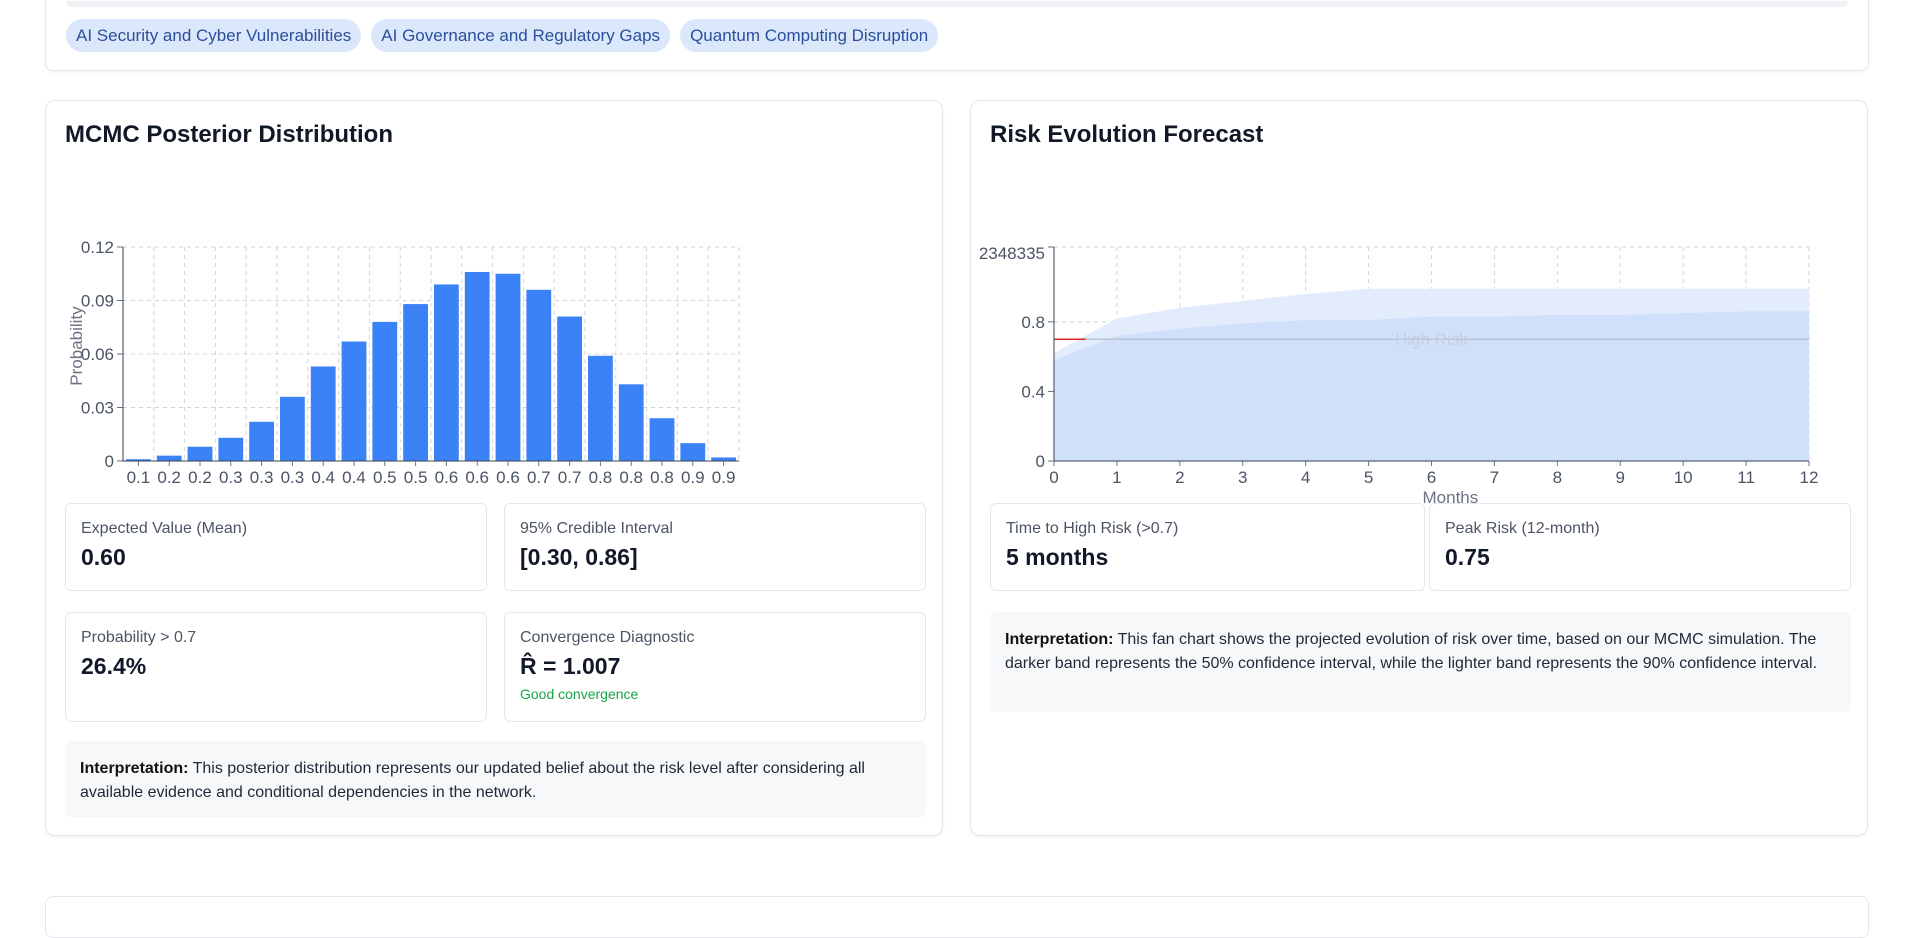 This screenshot has height=938, width=1911. Describe the element at coordinates (276, 547) in the screenshot. I see `stat-mean: Expected Value (Mean) 0.60` at that location.